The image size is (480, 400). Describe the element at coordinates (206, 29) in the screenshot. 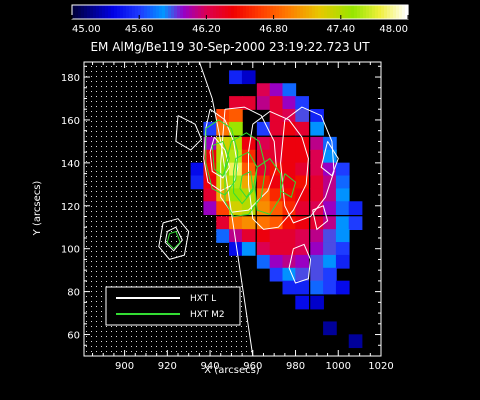

I see `colorbar-tick-label: 46.20` at that location.